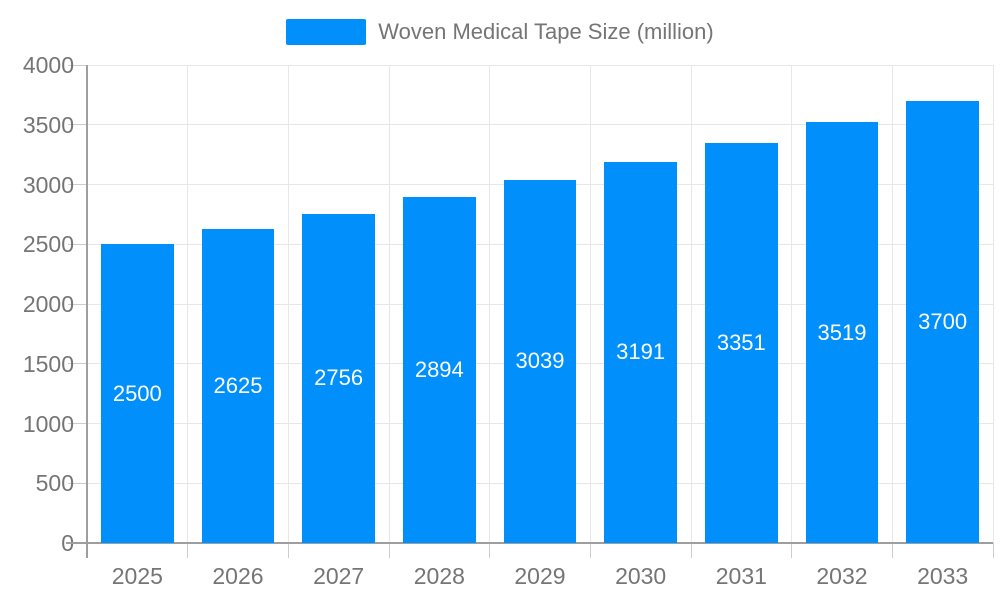 Image resolution: width=1000 pixels, height=600 pixels. I want to click on bar-value-label: 3191, so click(641, 352).